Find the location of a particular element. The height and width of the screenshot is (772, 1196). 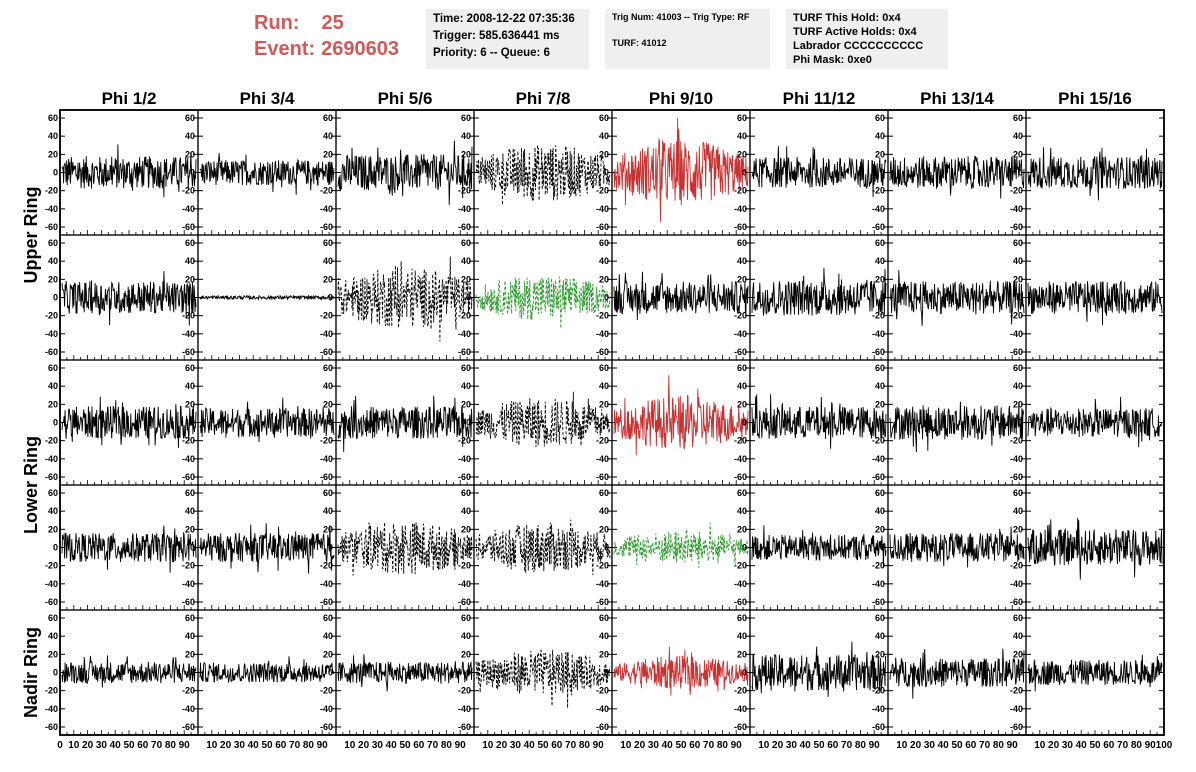

column-header-7: Phi 15/16 is located at coordinates (1095, 98).